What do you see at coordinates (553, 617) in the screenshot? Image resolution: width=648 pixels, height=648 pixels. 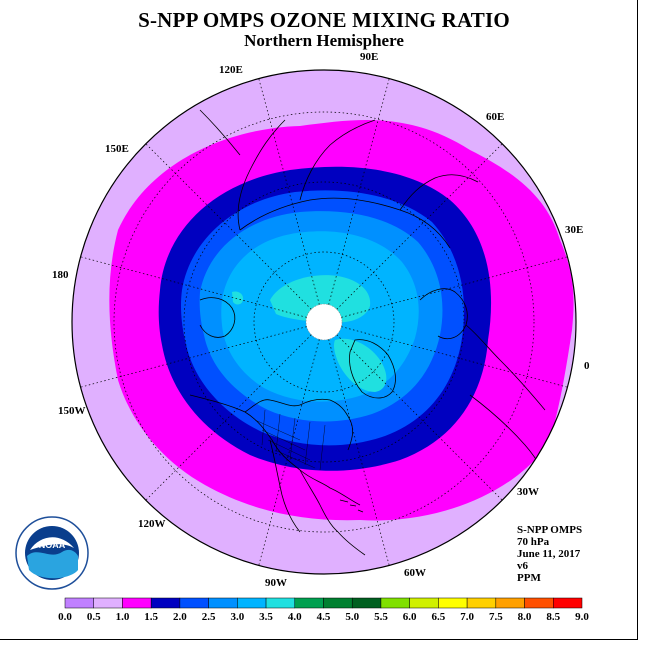 I see `colorbar-tick-label: 8.5` at bounding box center [553, 617].